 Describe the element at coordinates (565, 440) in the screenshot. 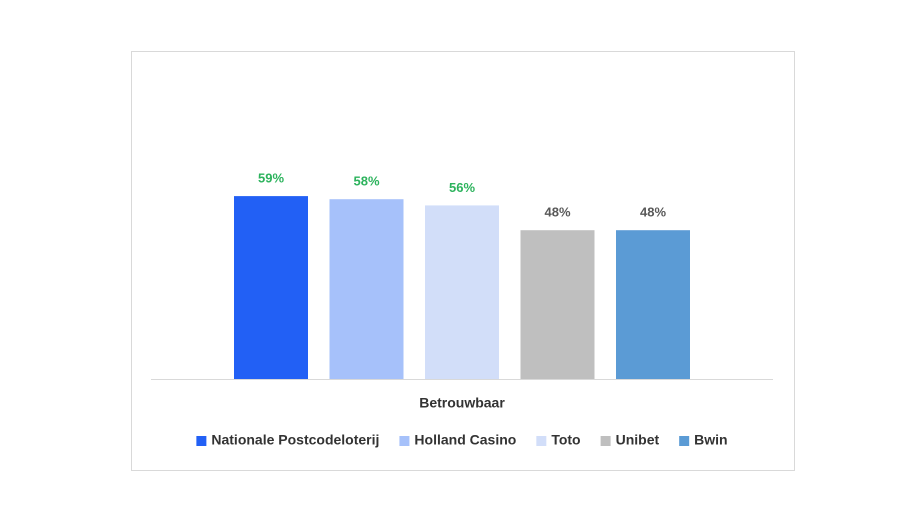

I see `legend-label: Toto` at that location.